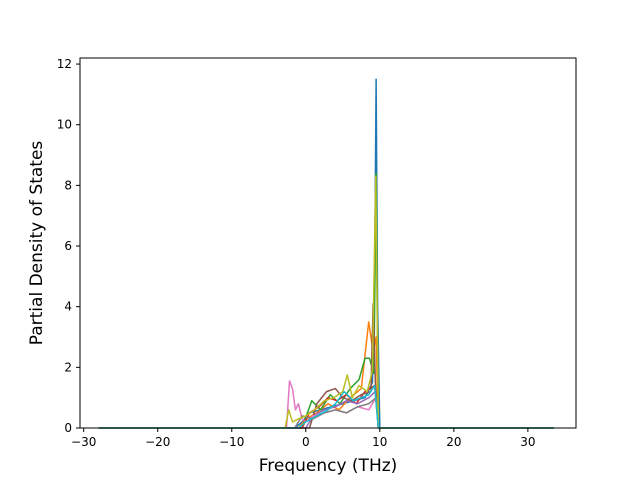  What do you see at coordinates (157, 442) in the screenshot?
I see `x-tick-label: −20` at bounding box center [157, 442].